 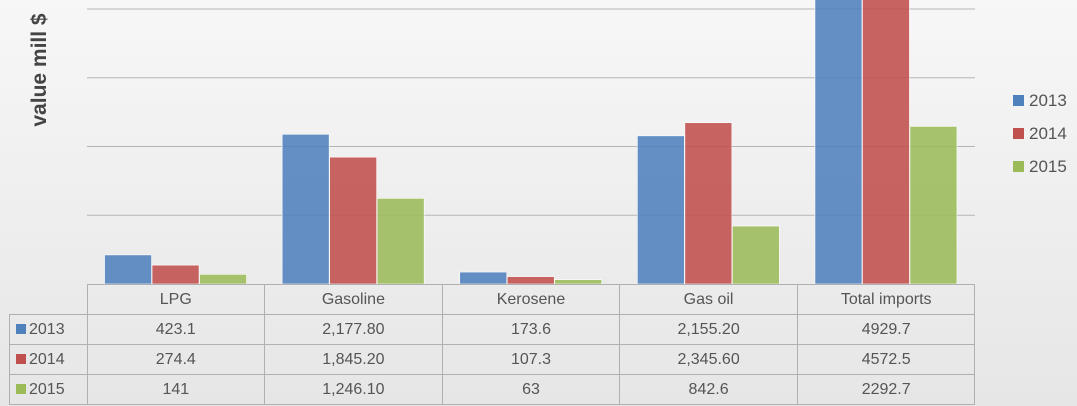 I want to click on bar-2013-gas-oil, so click(x=661, y=209).